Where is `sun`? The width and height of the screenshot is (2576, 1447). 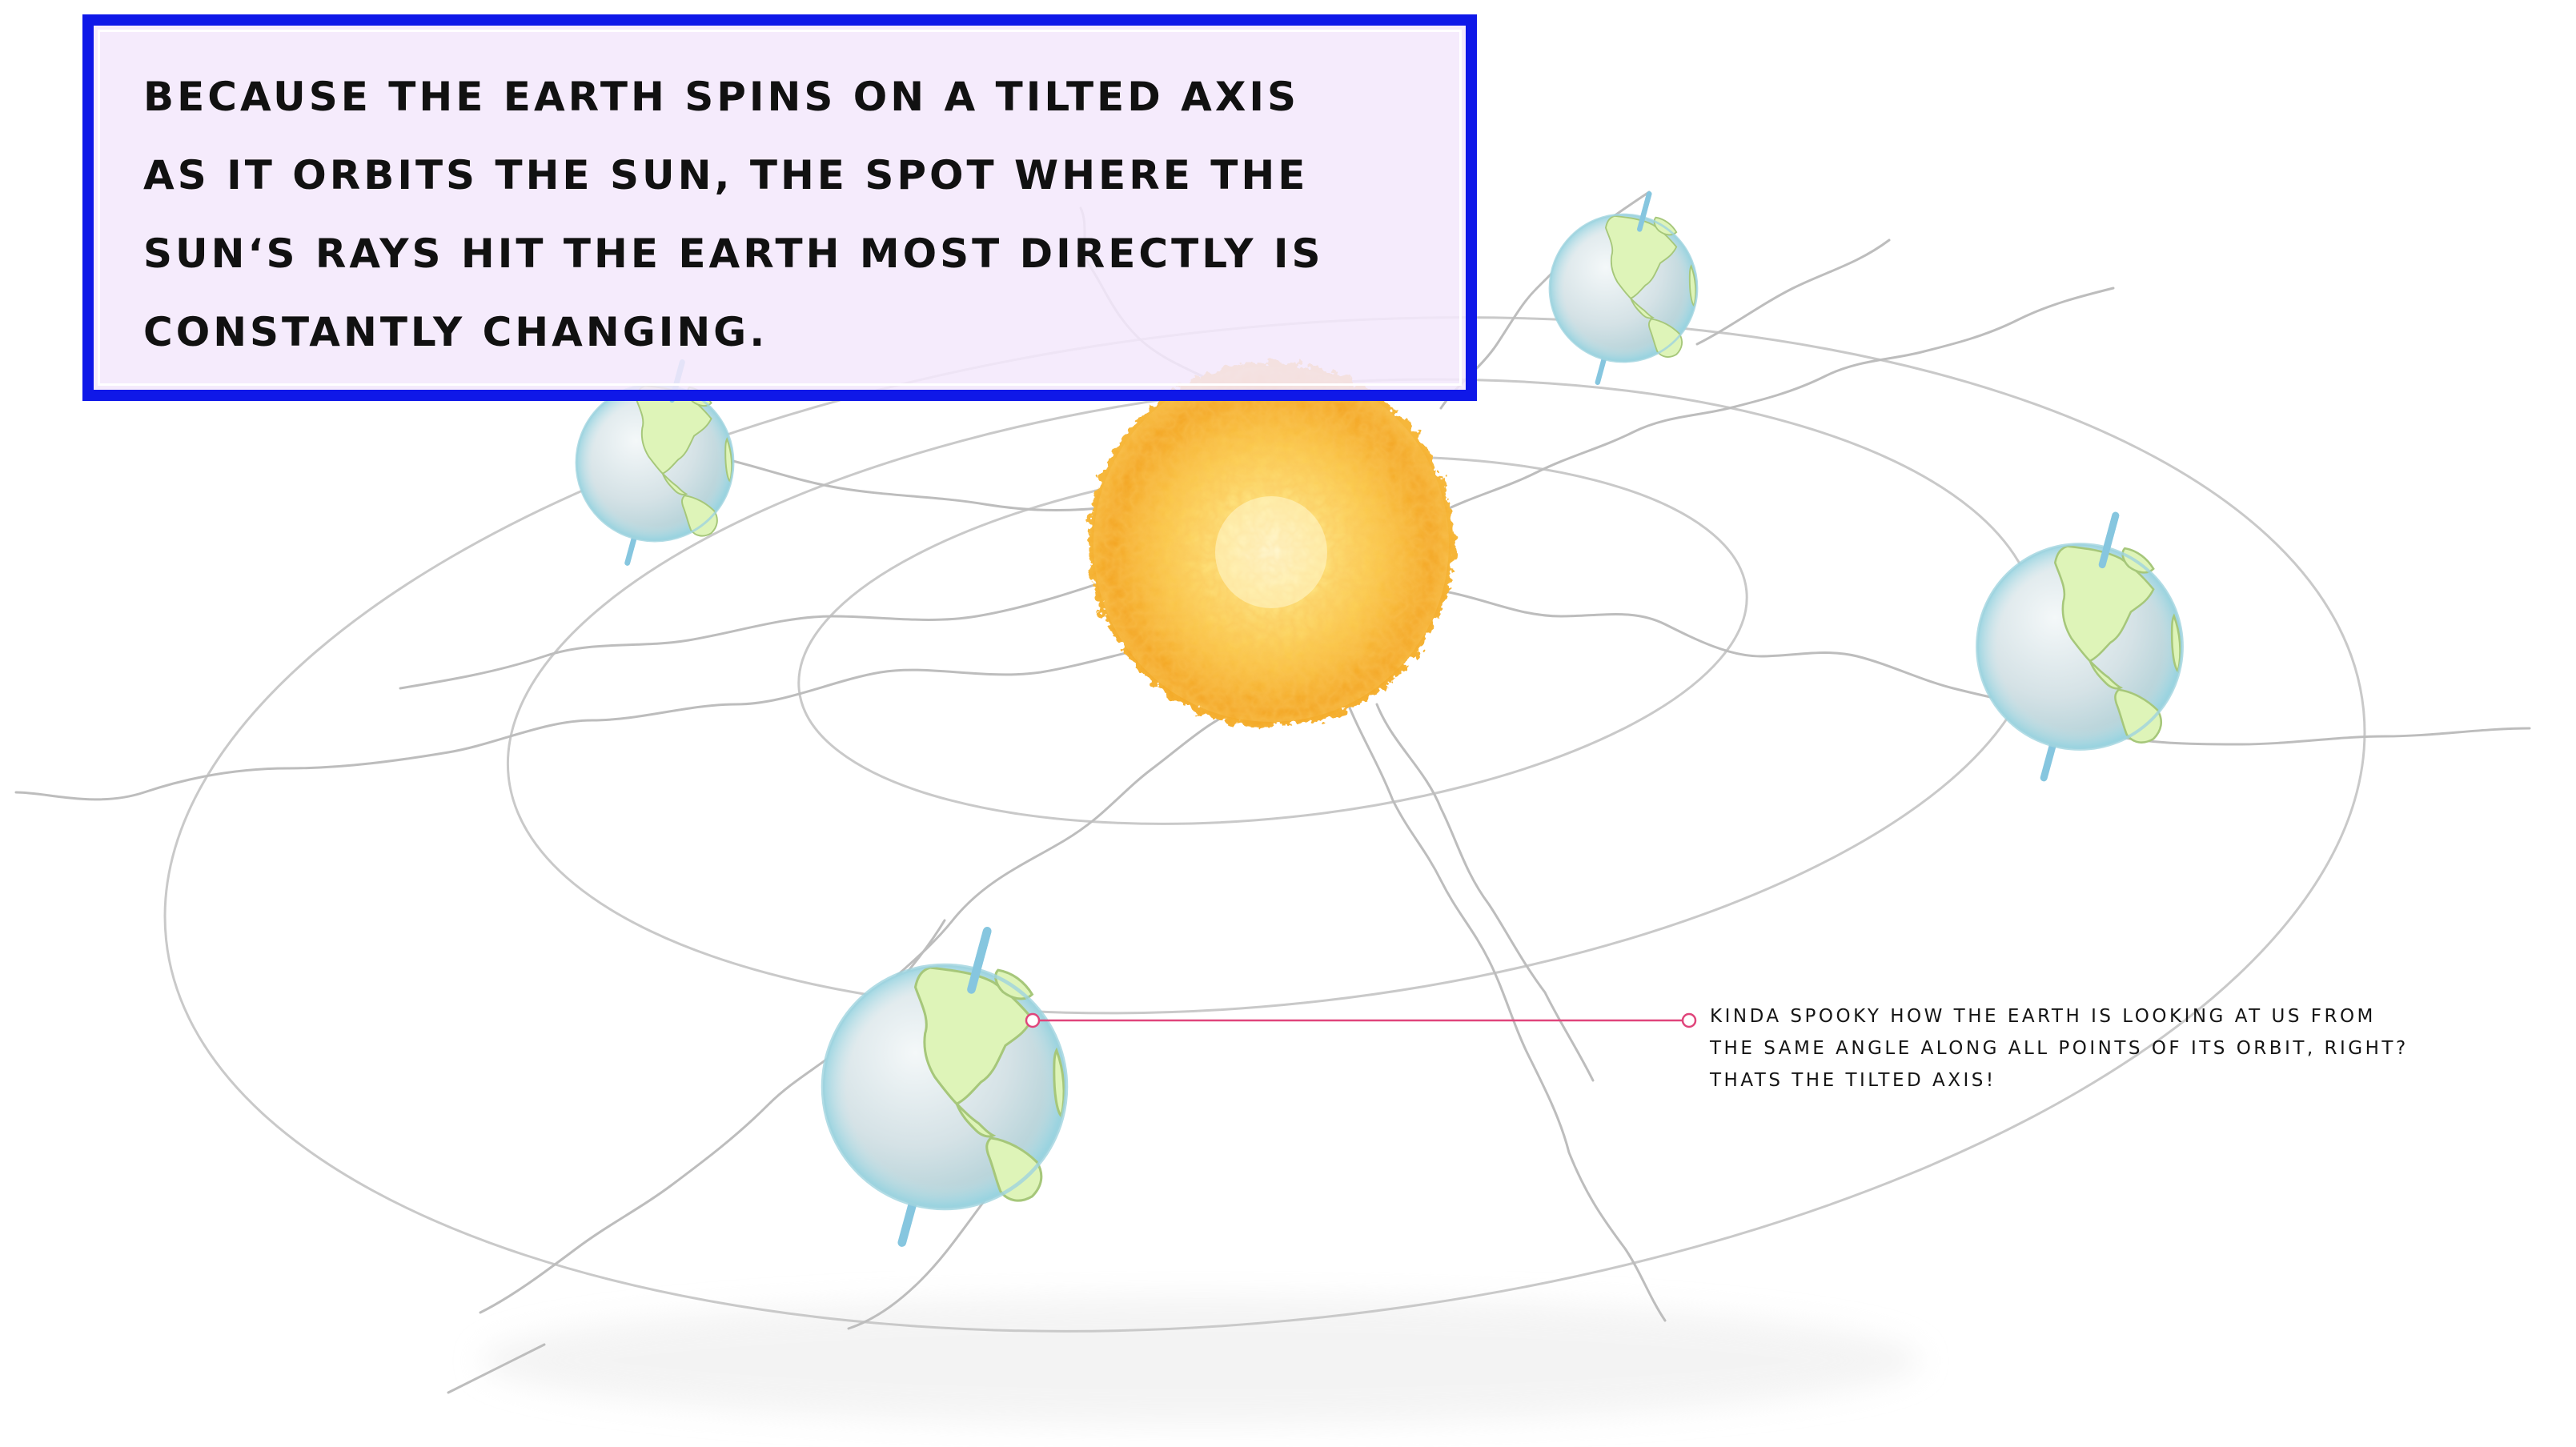 sun is located at coordinates (1272, 544).